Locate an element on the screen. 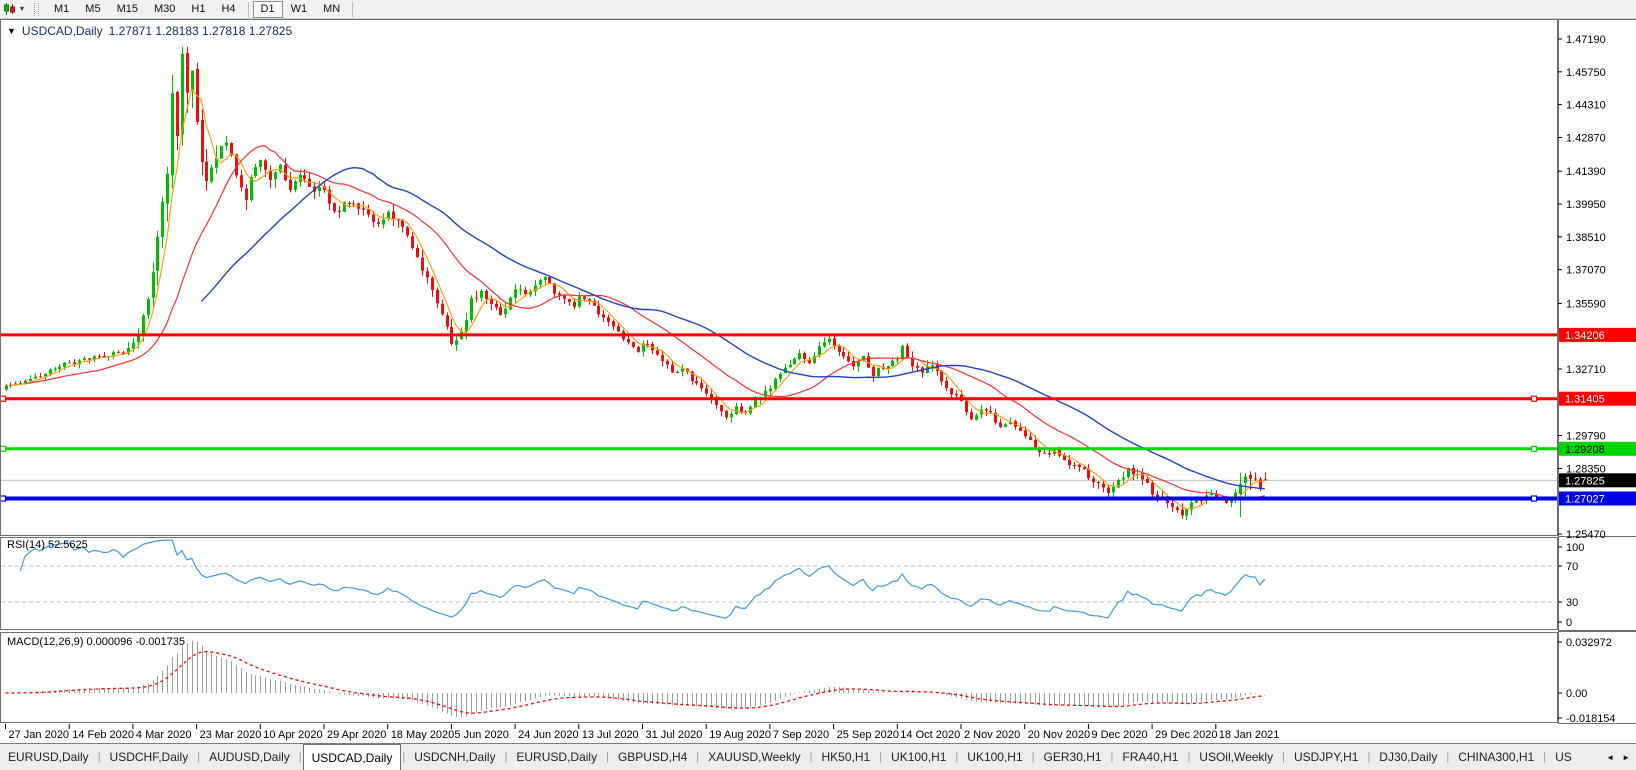 The width and height of the screenshot is (1636, 770). date-label: 7 Sep 2020 is located at coordinates (801, 735).